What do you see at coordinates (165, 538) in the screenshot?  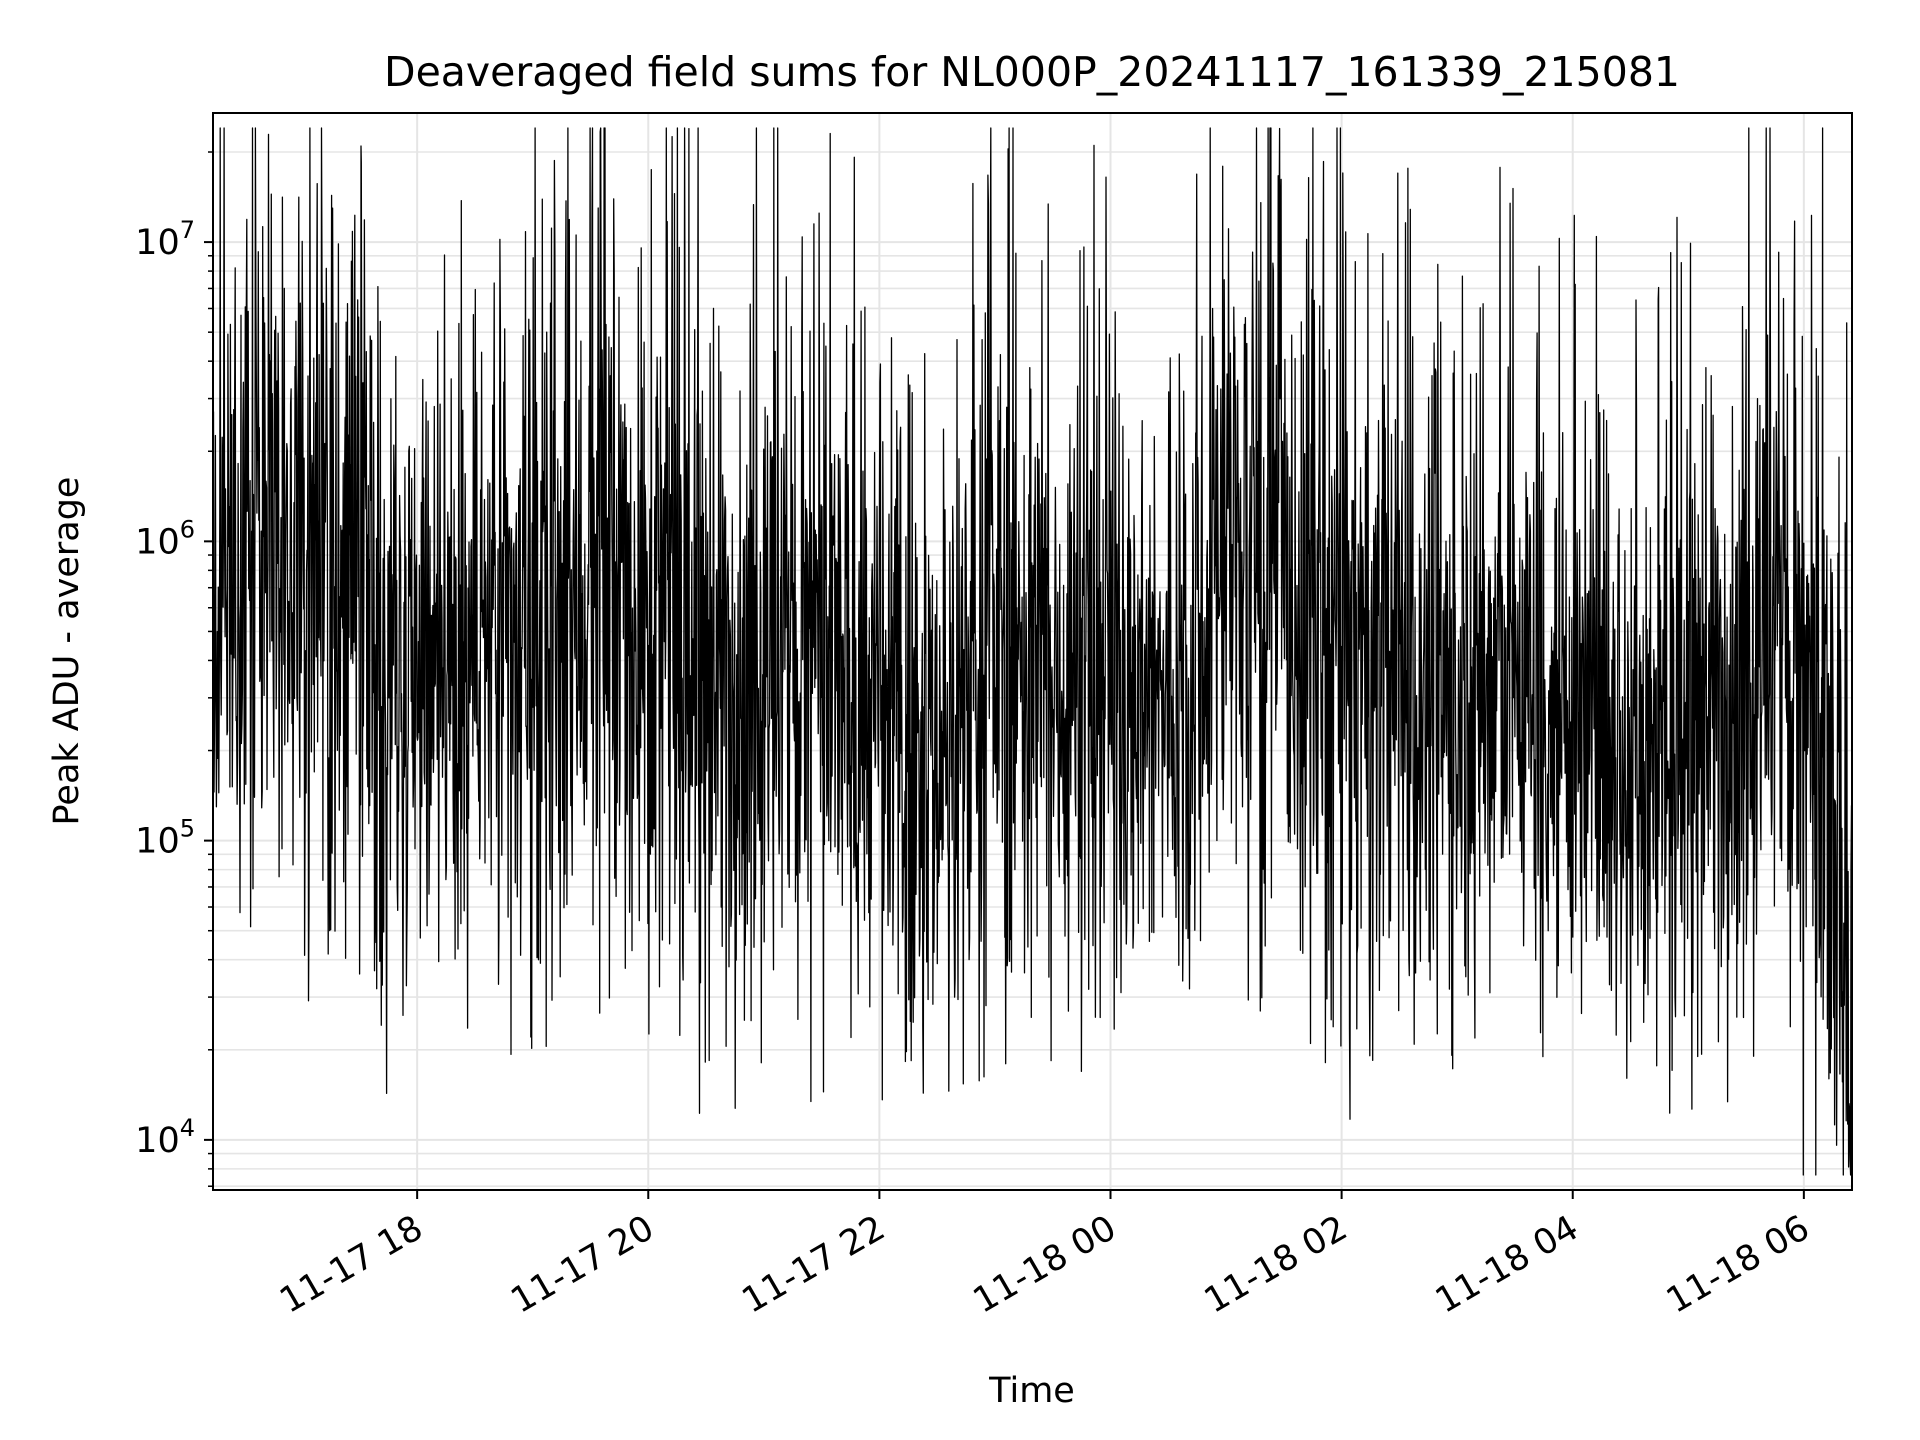 I see `y-tick-label: 10⁶` at bounding box center [165, 538].